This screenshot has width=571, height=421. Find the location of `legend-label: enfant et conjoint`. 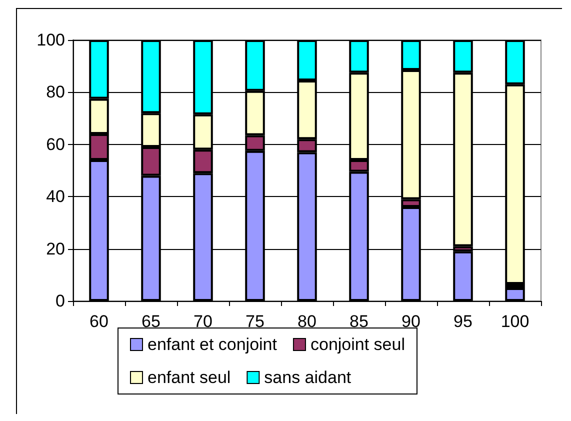

legend-label: enfant et conjoint is located at coordinates (213, 344).